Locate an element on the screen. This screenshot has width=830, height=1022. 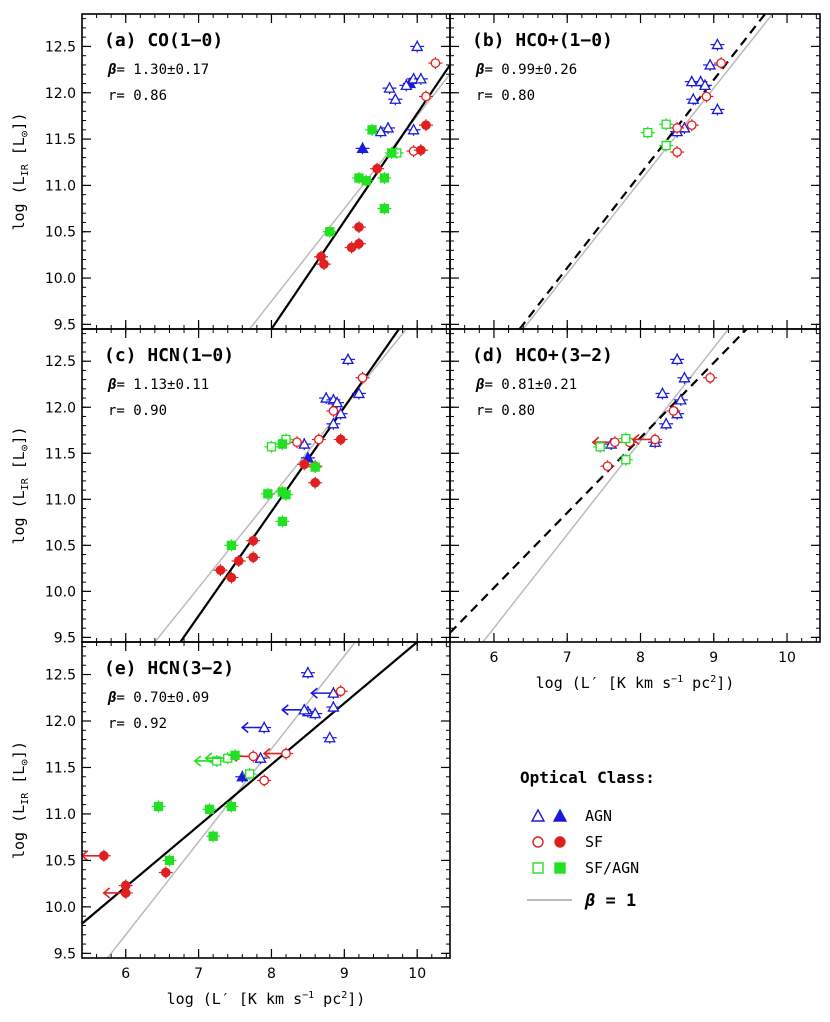
beta-value: β= 0.99±0.26 is located at coordinates (526, 70).